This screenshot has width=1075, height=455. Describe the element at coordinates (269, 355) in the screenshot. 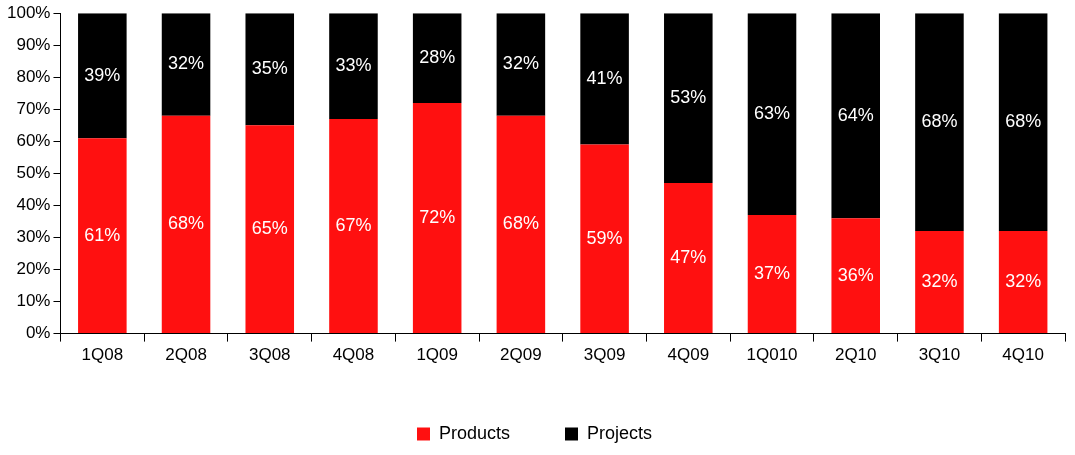

I see `x-tick-label: 3Q08` at that location.